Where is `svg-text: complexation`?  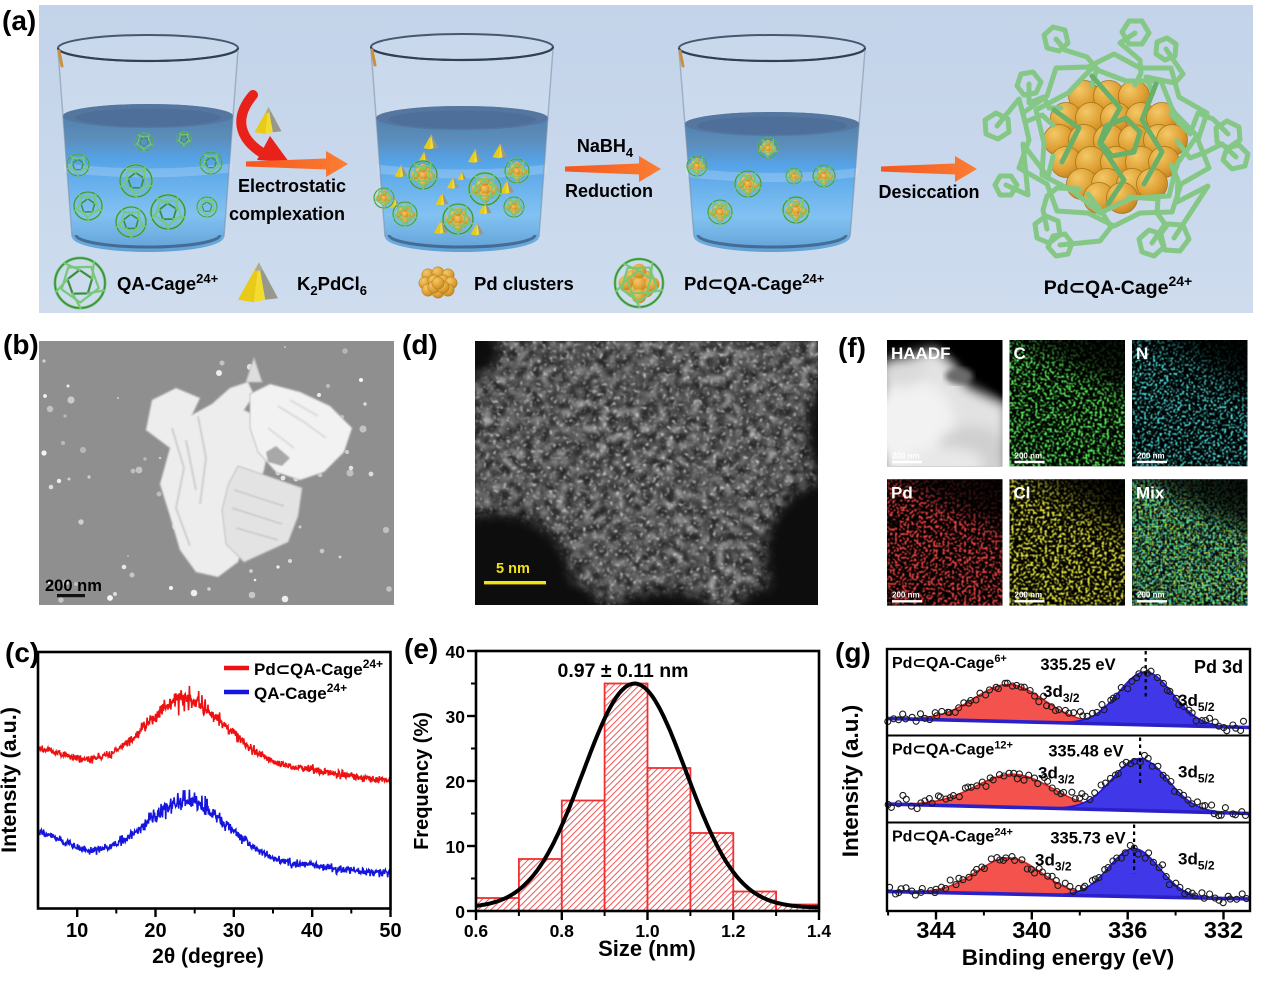
svg-text: complexation is located at coordinates (287, 214).